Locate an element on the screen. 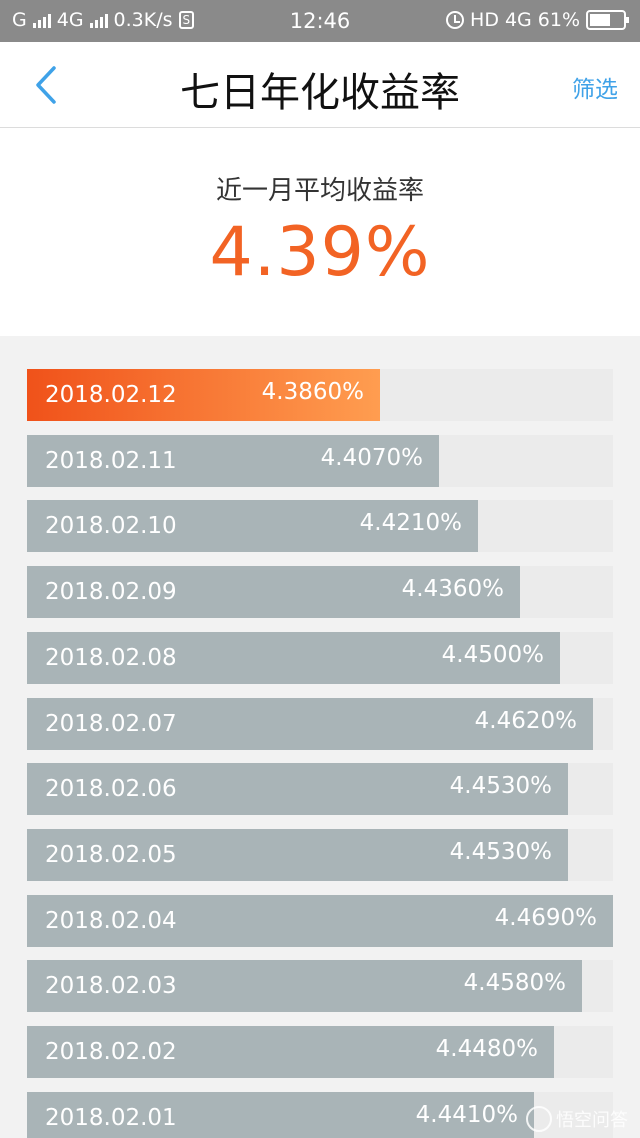 The image size is (640, 1138). status-left: G 4G 0.3K/s S is located at coordinates (103, 20).